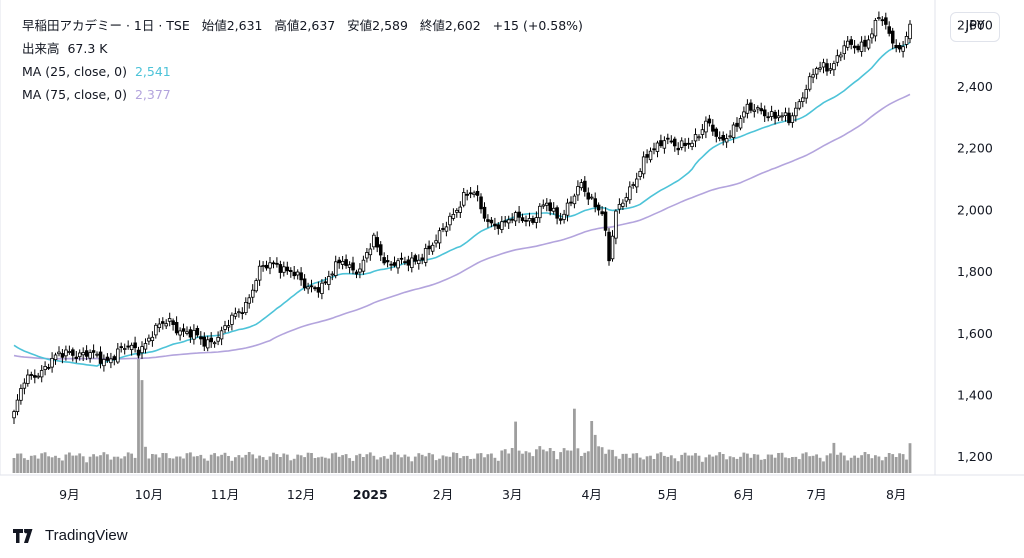  I want to click on volume-label: 出来高, so click(41, 48).